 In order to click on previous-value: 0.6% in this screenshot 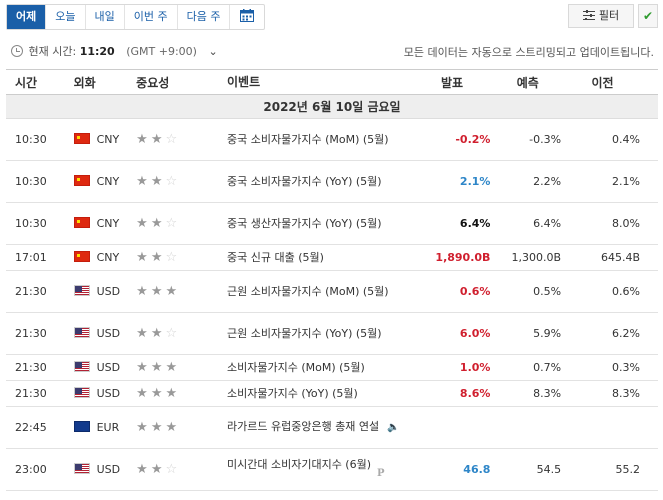, I will do `click(611, 291)`.